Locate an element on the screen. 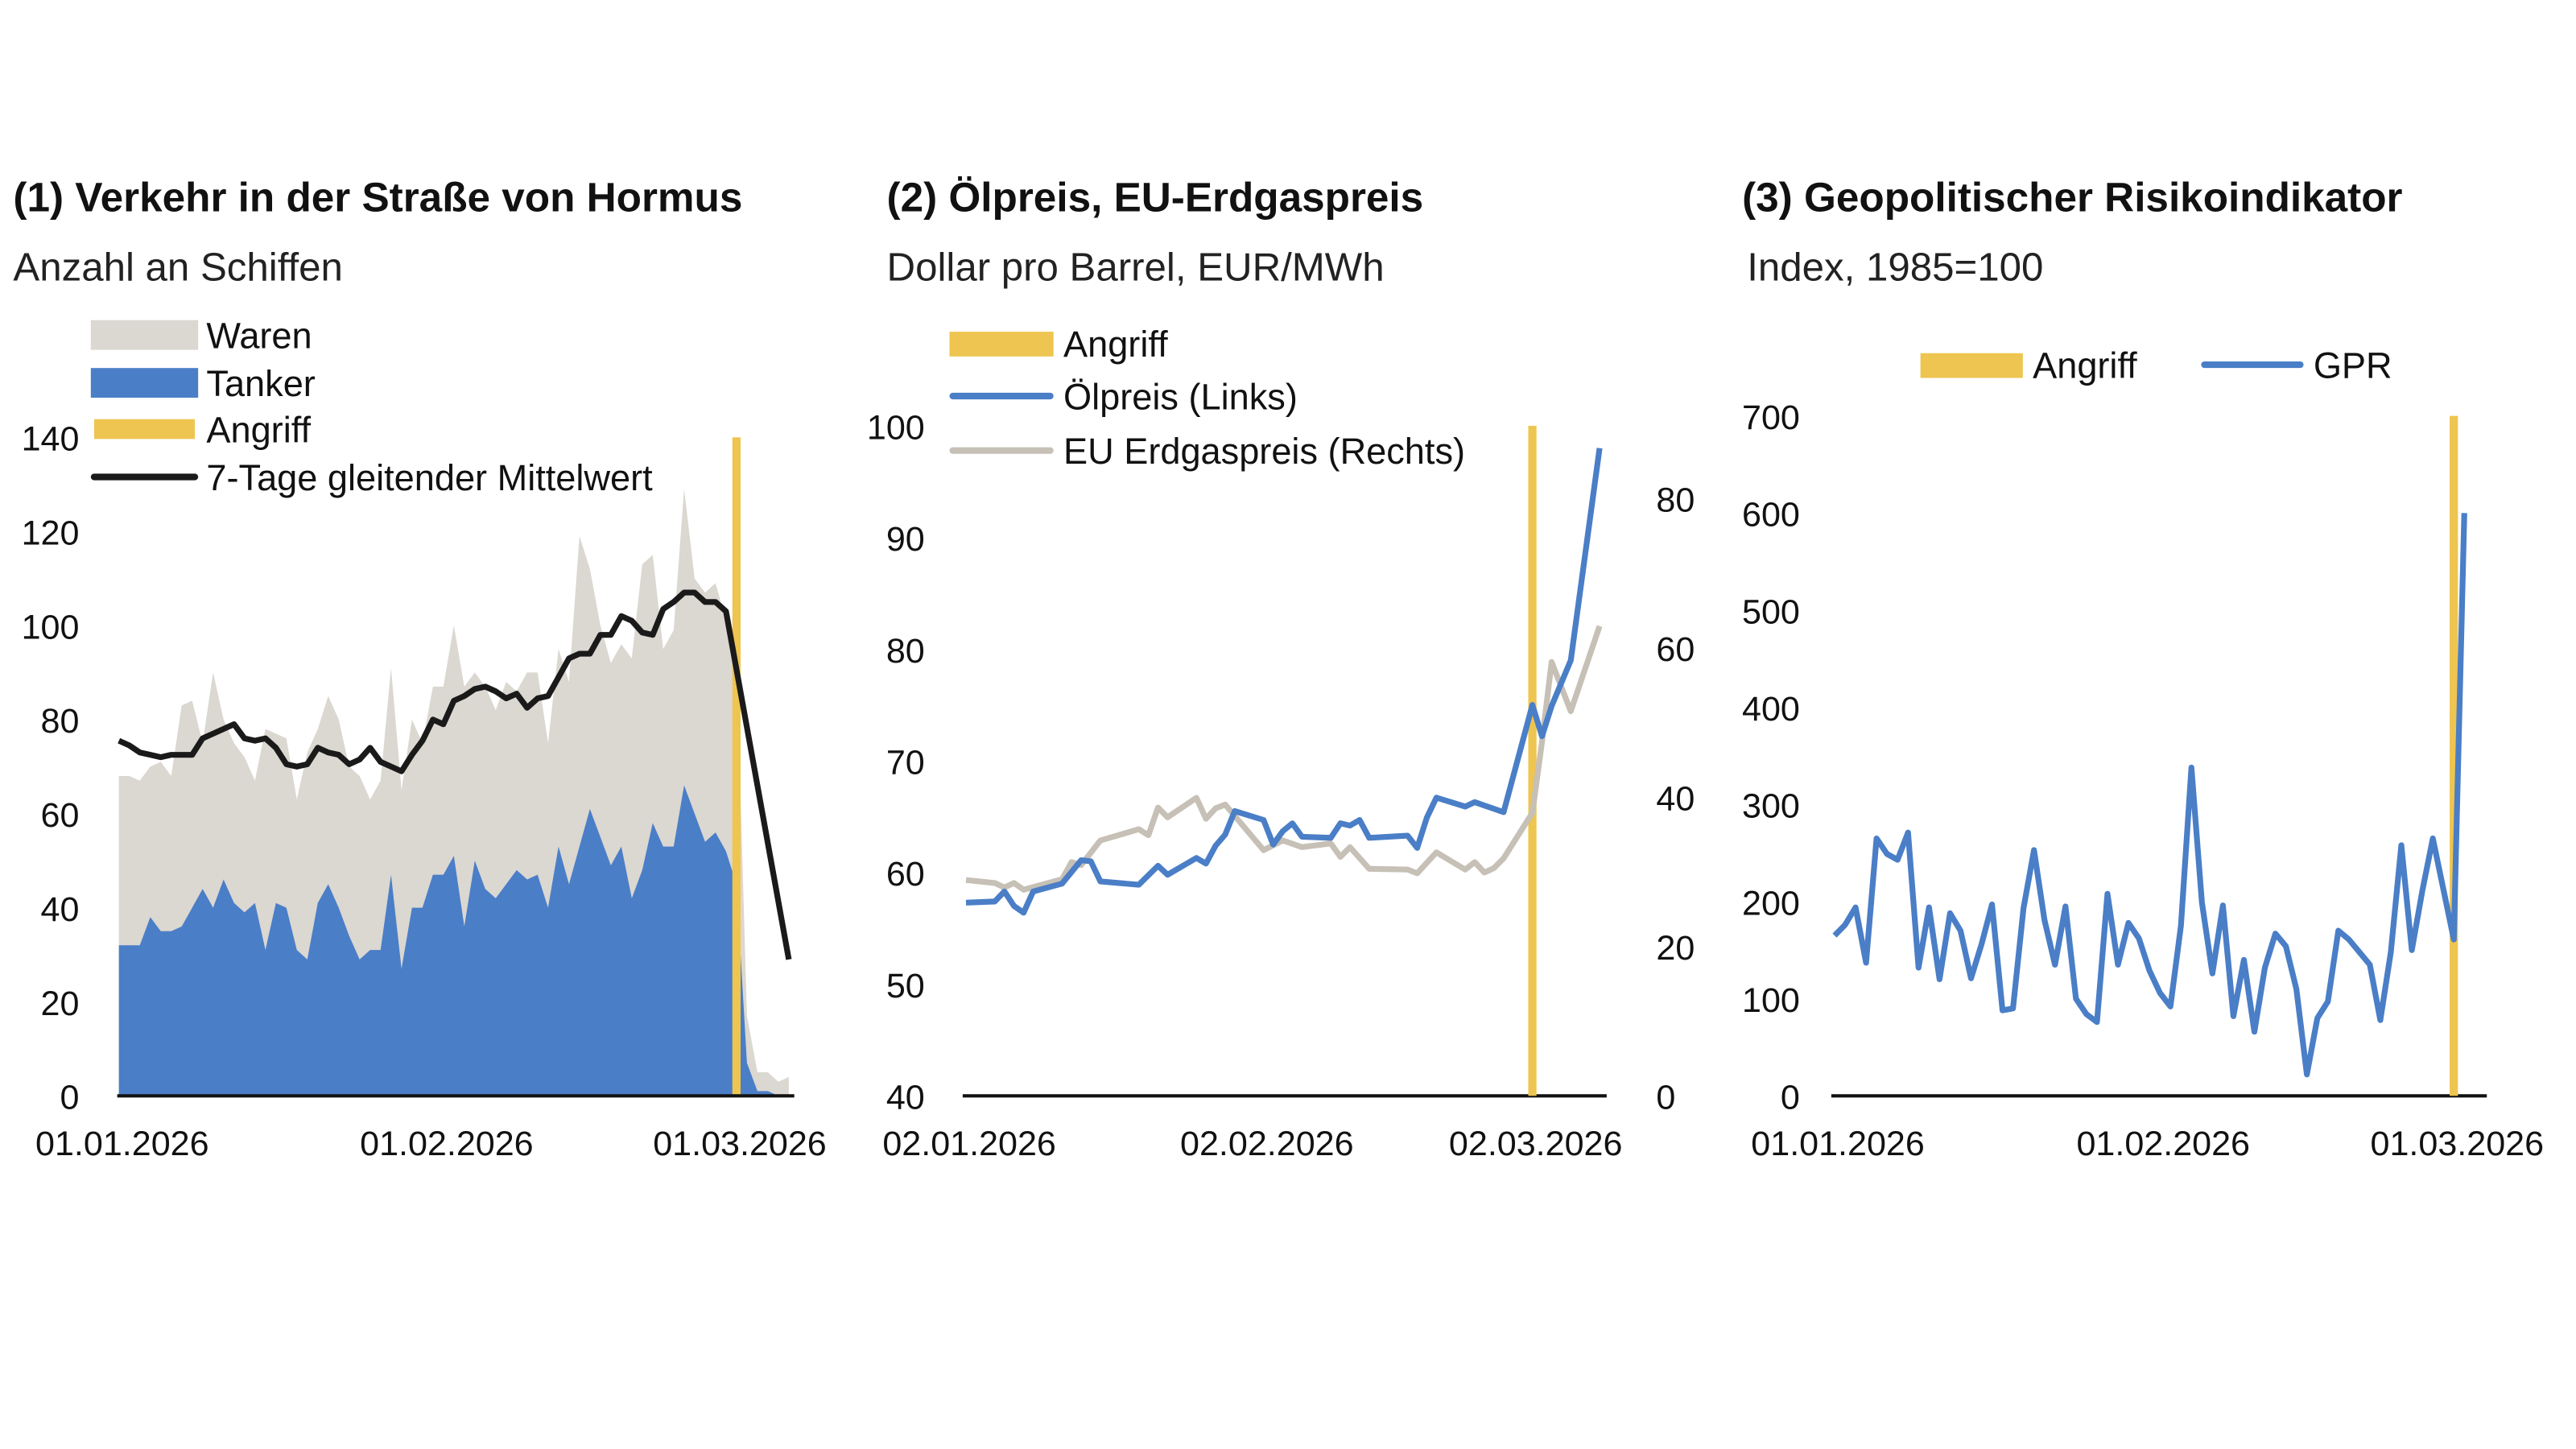 This screenshot has height=1449, width=2576. legend: Angriff GPR is located at coordinates (2156, 365).